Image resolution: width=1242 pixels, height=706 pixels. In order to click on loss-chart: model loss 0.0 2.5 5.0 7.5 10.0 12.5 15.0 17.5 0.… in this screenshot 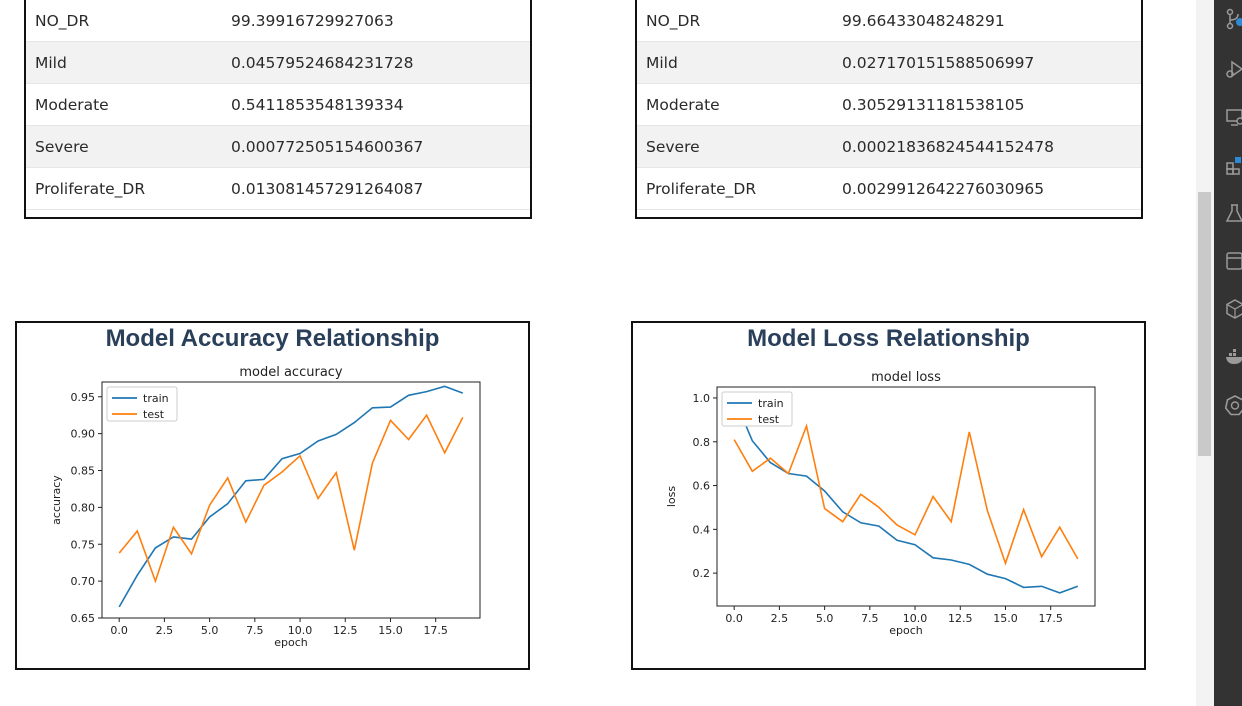, I will do `click(880, 503)`.